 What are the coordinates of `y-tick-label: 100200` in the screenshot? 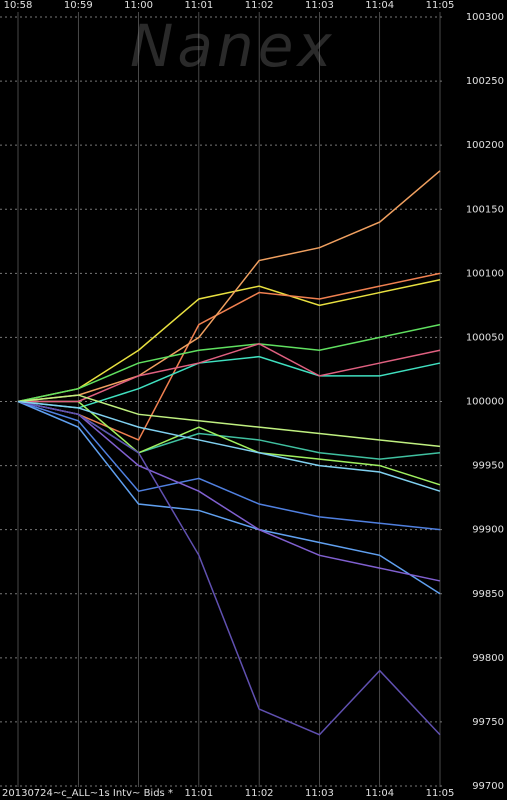 It's located at (485, 145).